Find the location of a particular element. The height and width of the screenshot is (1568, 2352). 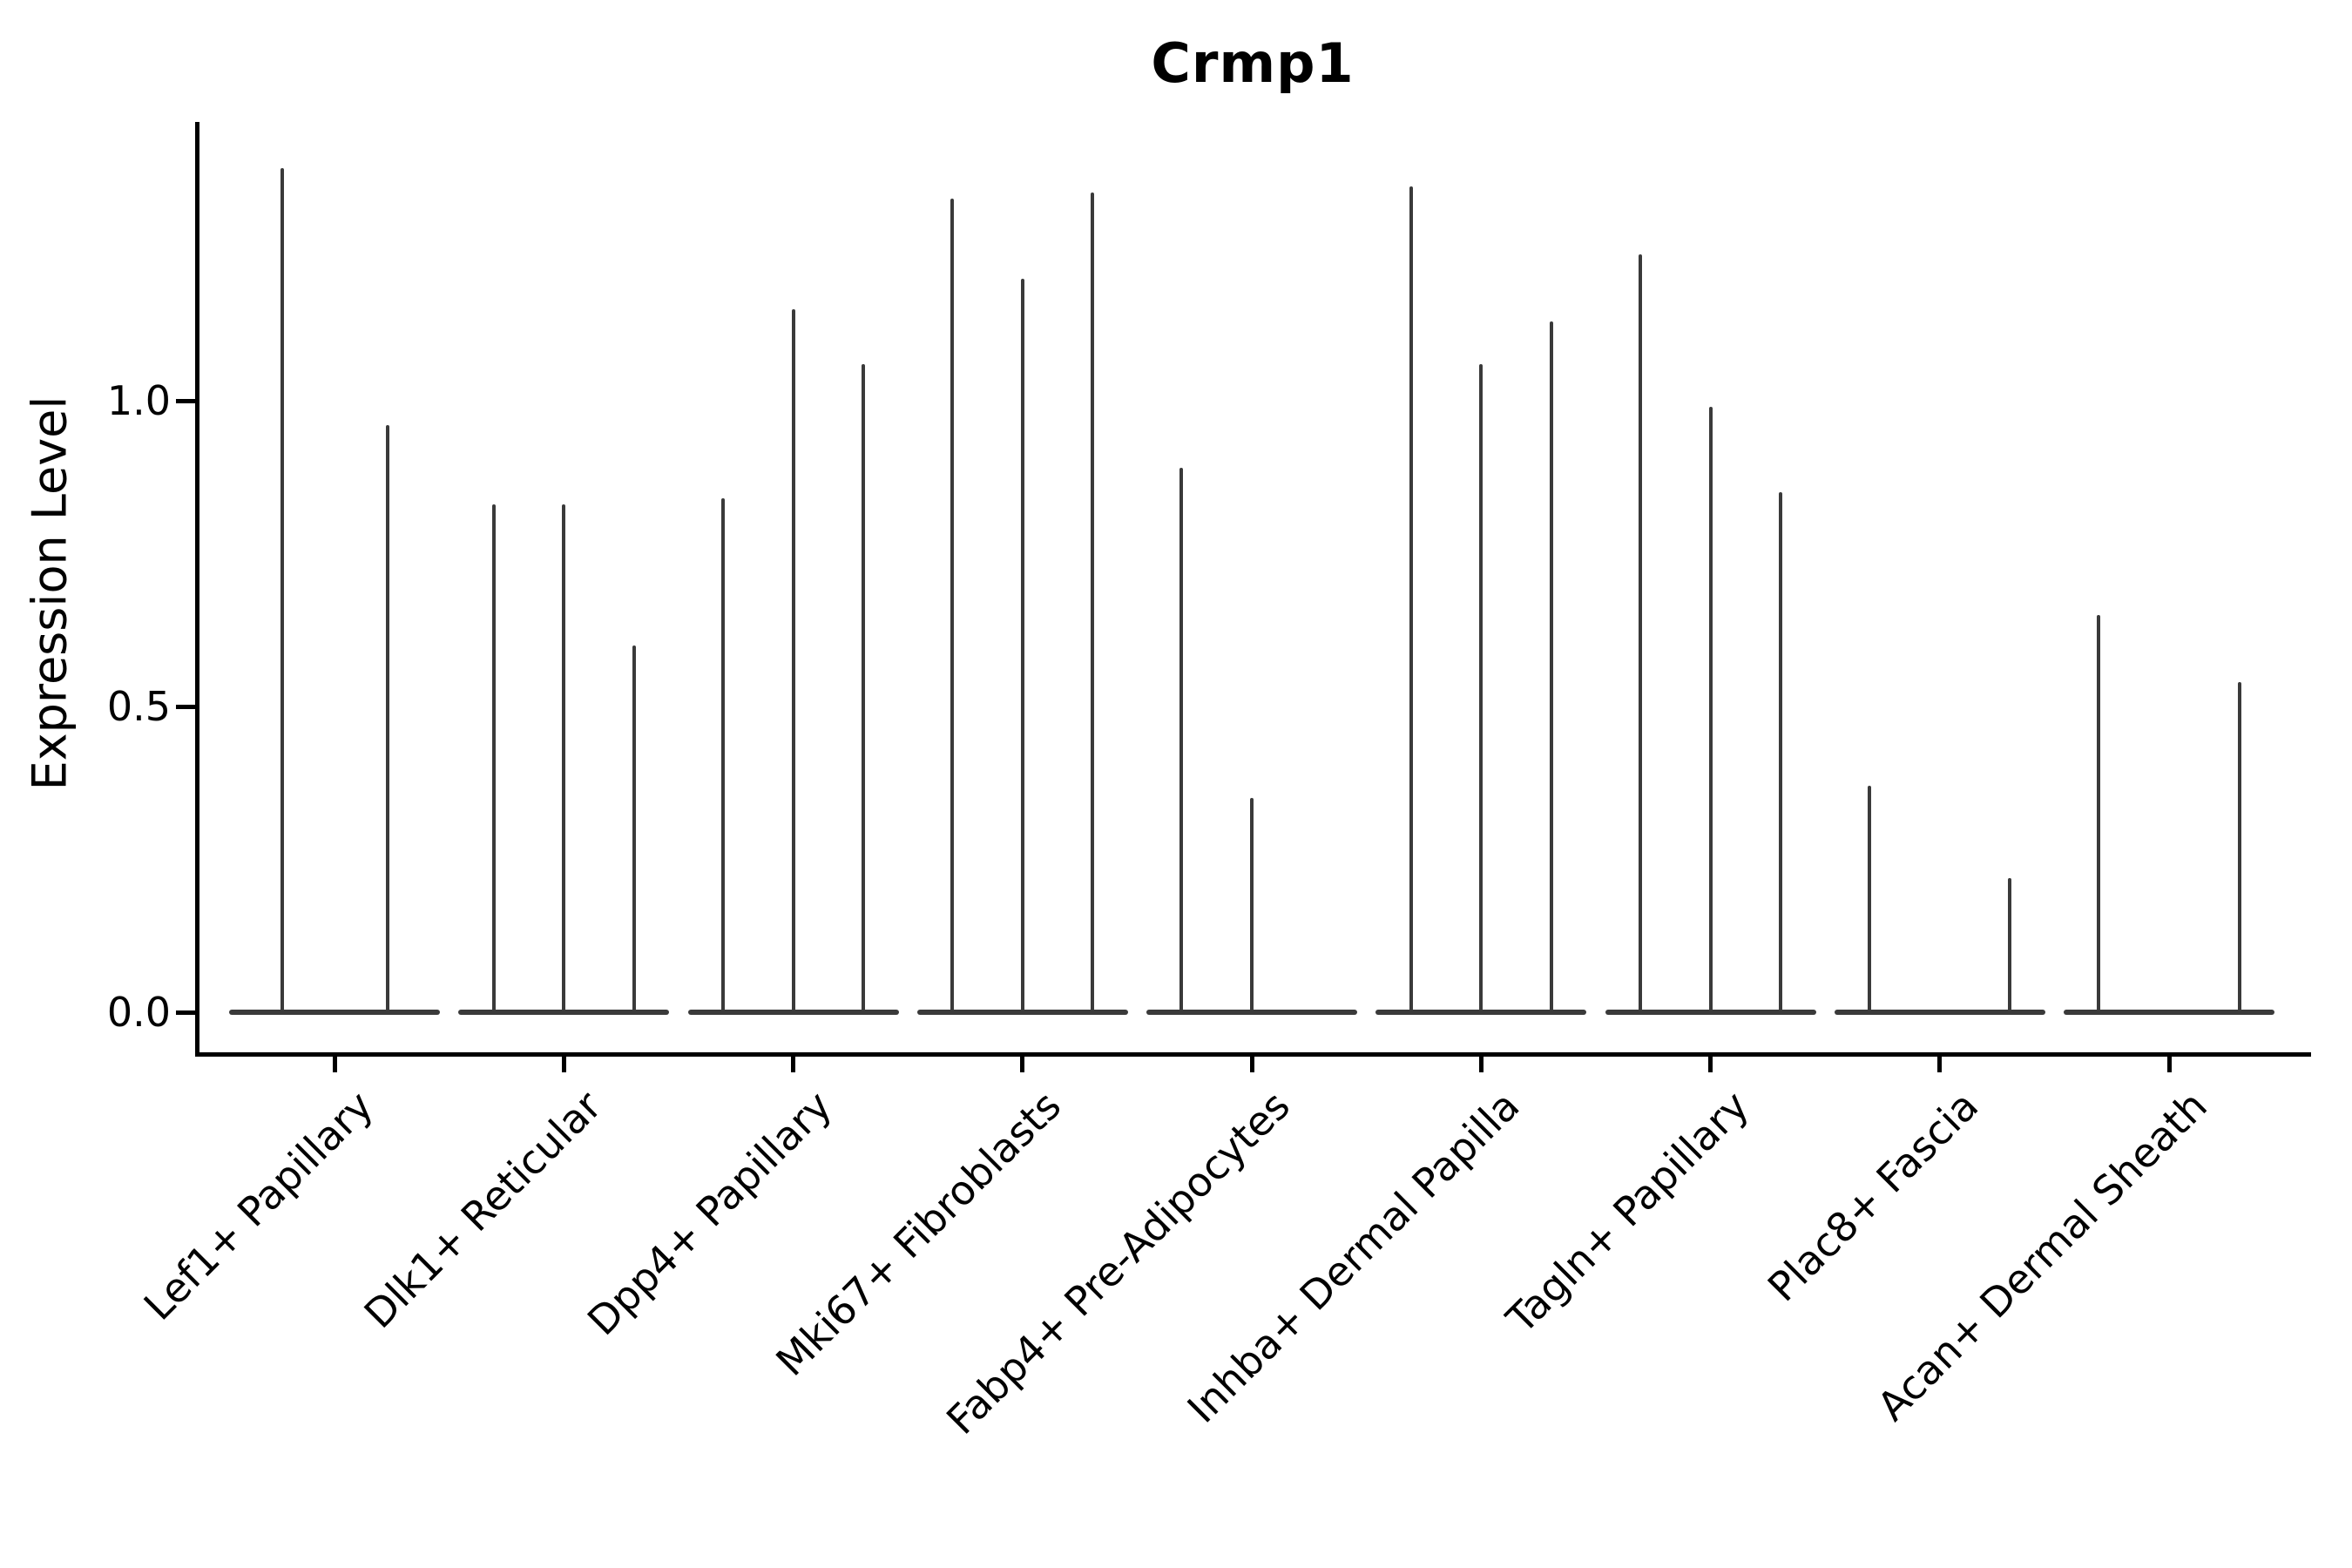

x-axis-spine is located at coordinates (1253, 1054).